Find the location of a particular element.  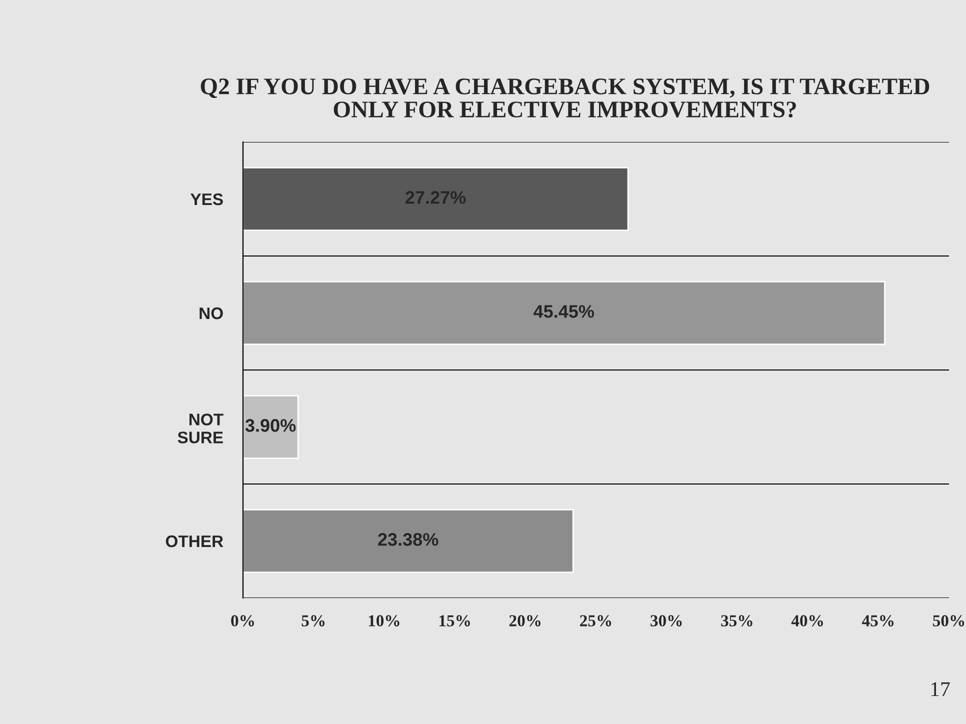

x-tick-label: 45% is located at coordinates (878, 620).